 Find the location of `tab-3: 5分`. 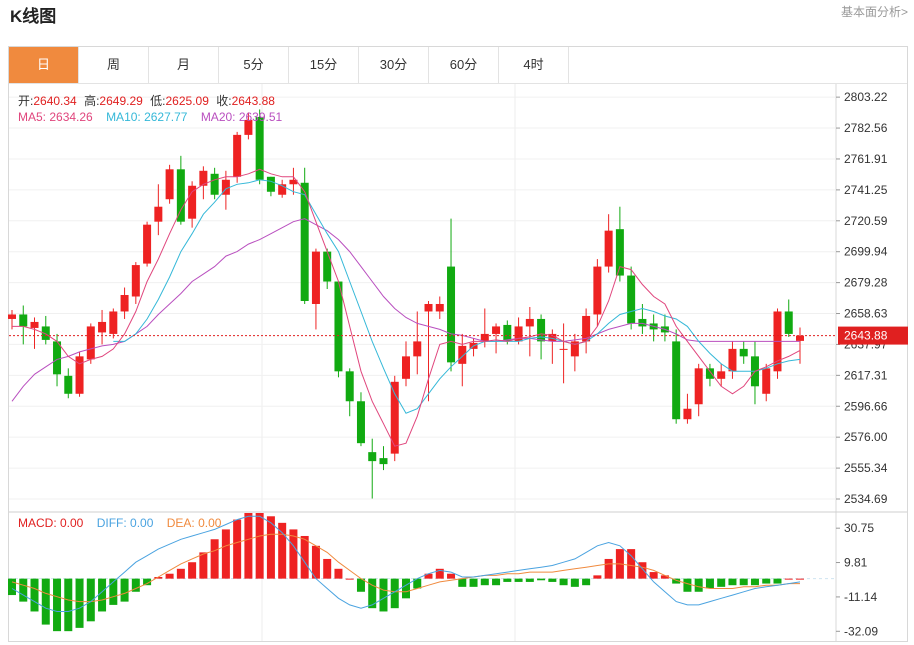

tab-3: 5分 is located at coordinates (254, 65).